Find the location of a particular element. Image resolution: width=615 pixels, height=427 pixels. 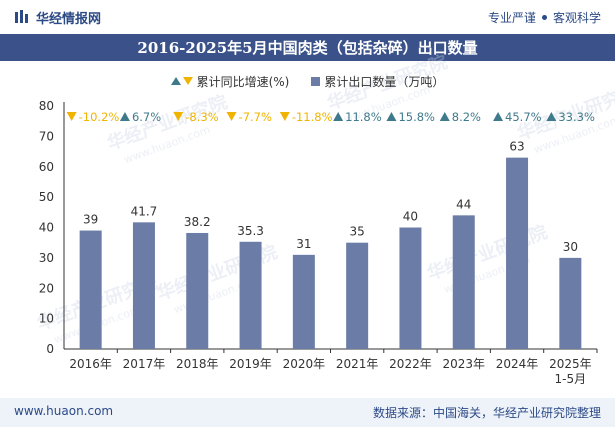

bar-value-label: 35 is located at coordinates (357, 232).